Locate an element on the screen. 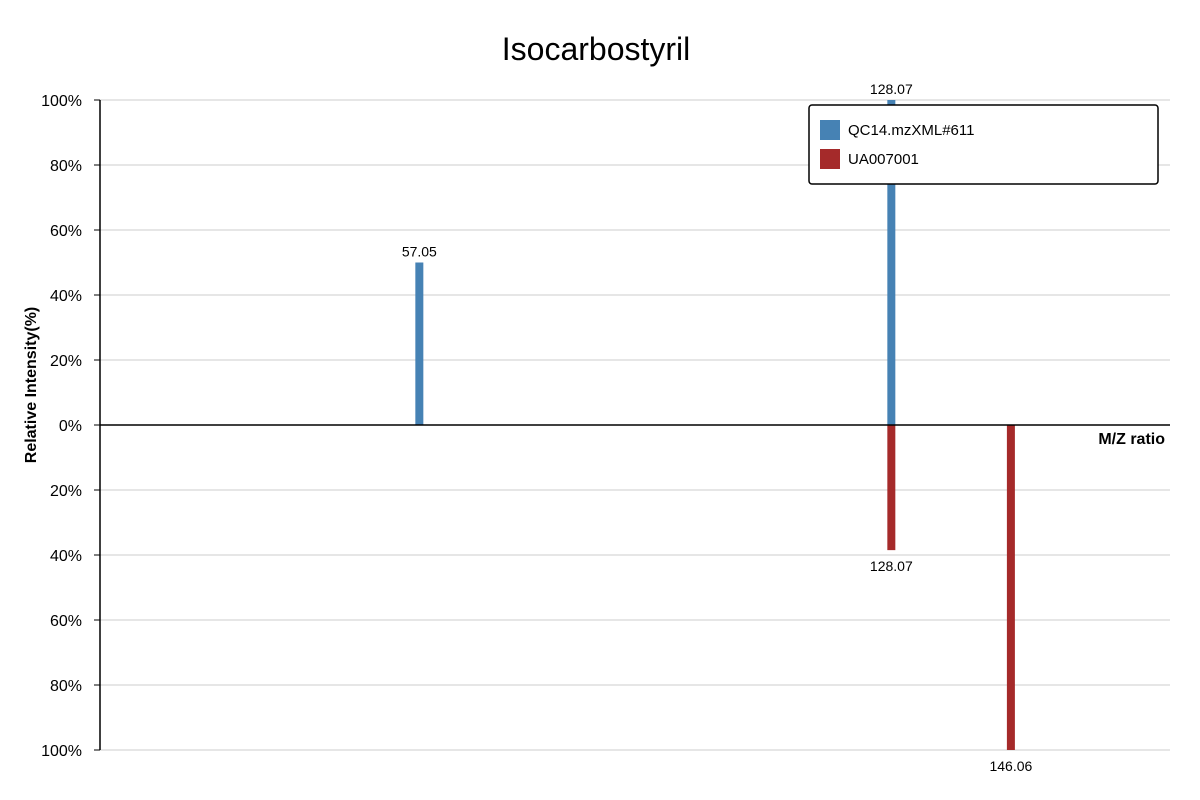 The height and width of the screenshot is (800, 1200). y-axis-title: Relative Intensity(%) is located at coordinates (31, 385).